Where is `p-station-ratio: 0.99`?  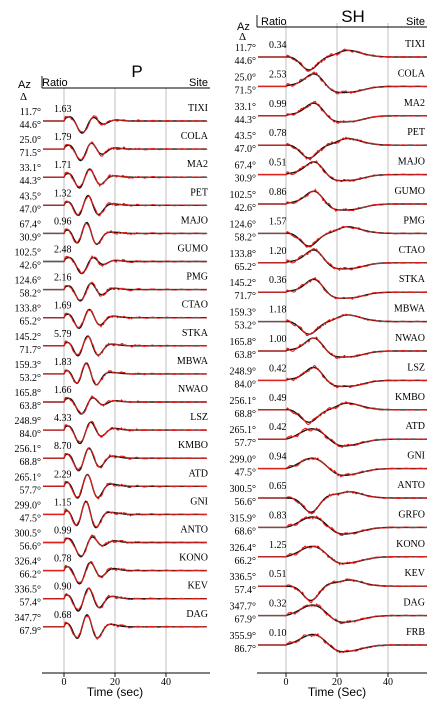 p-station-ratio: 0.99 is located at coordinates (63, 531).